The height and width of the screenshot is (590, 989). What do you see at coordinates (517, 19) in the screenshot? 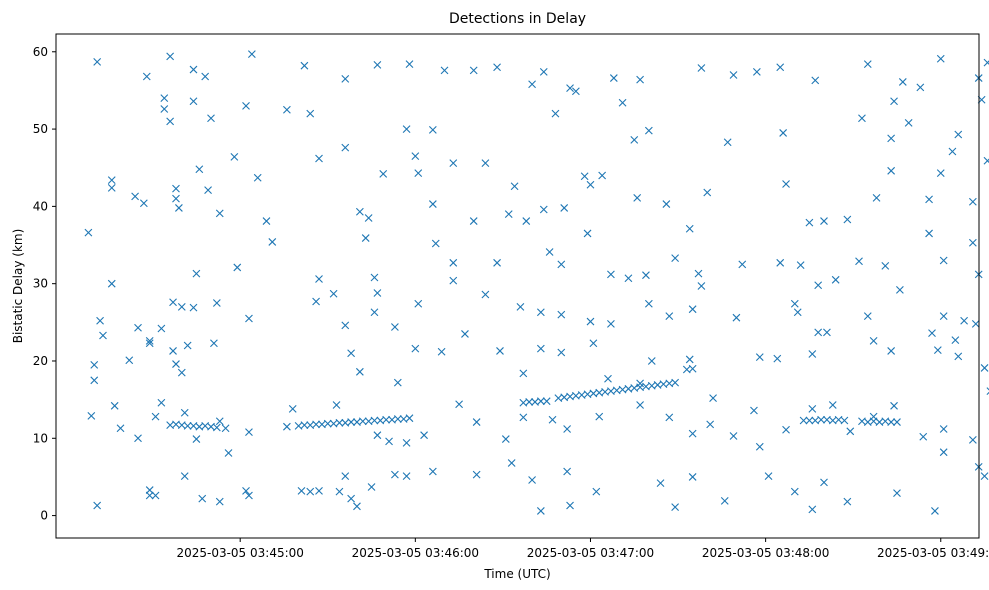
I see `chart-title: Detections in Delay` at bounding box center [517, 19].